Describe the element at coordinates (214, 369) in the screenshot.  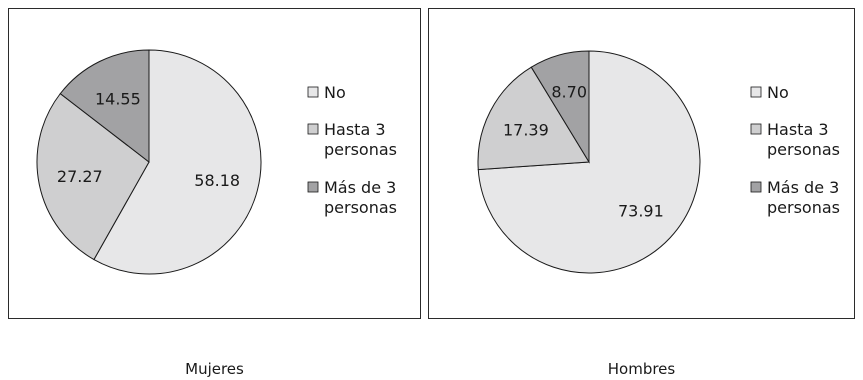
I see `caption-mujeres: Mujeres` at that location.